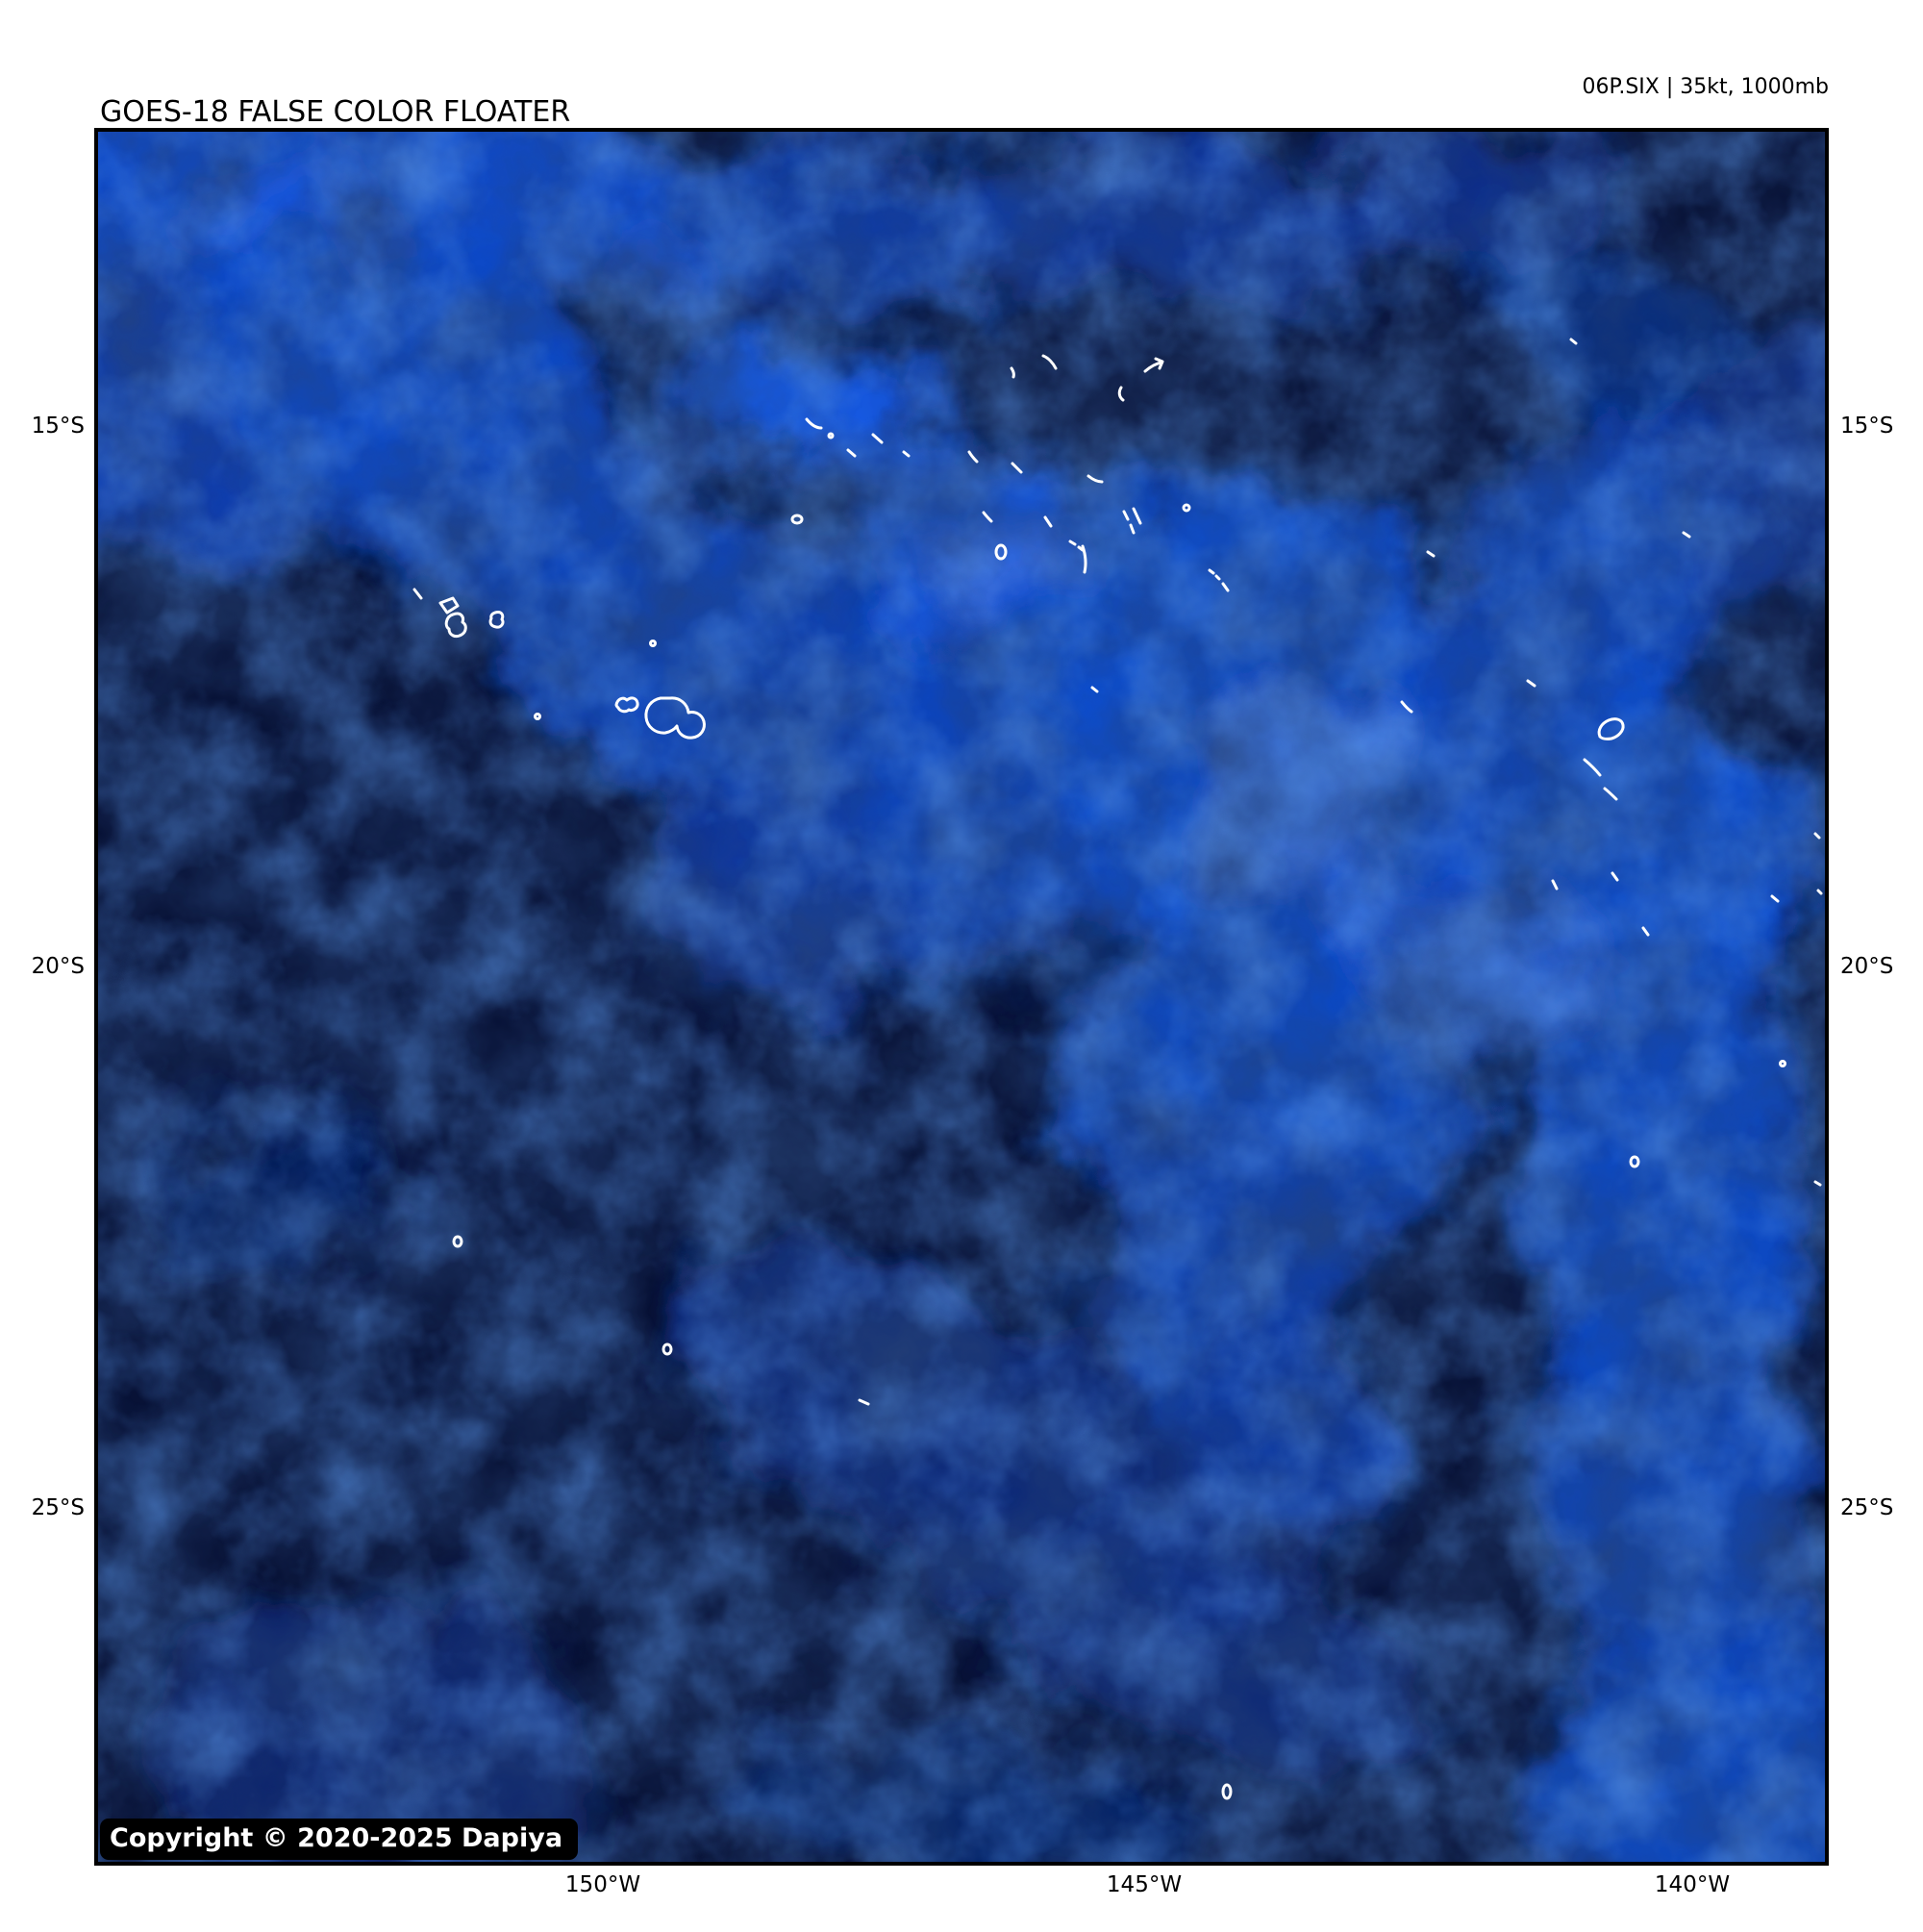 Image resolution: width=1923 pixels, height=1932 pixels. What do you see at coordinates (602, 1884) in the screenshot?
I see `lon-label-150w: 150°W` at bounding box center [602, 1884].